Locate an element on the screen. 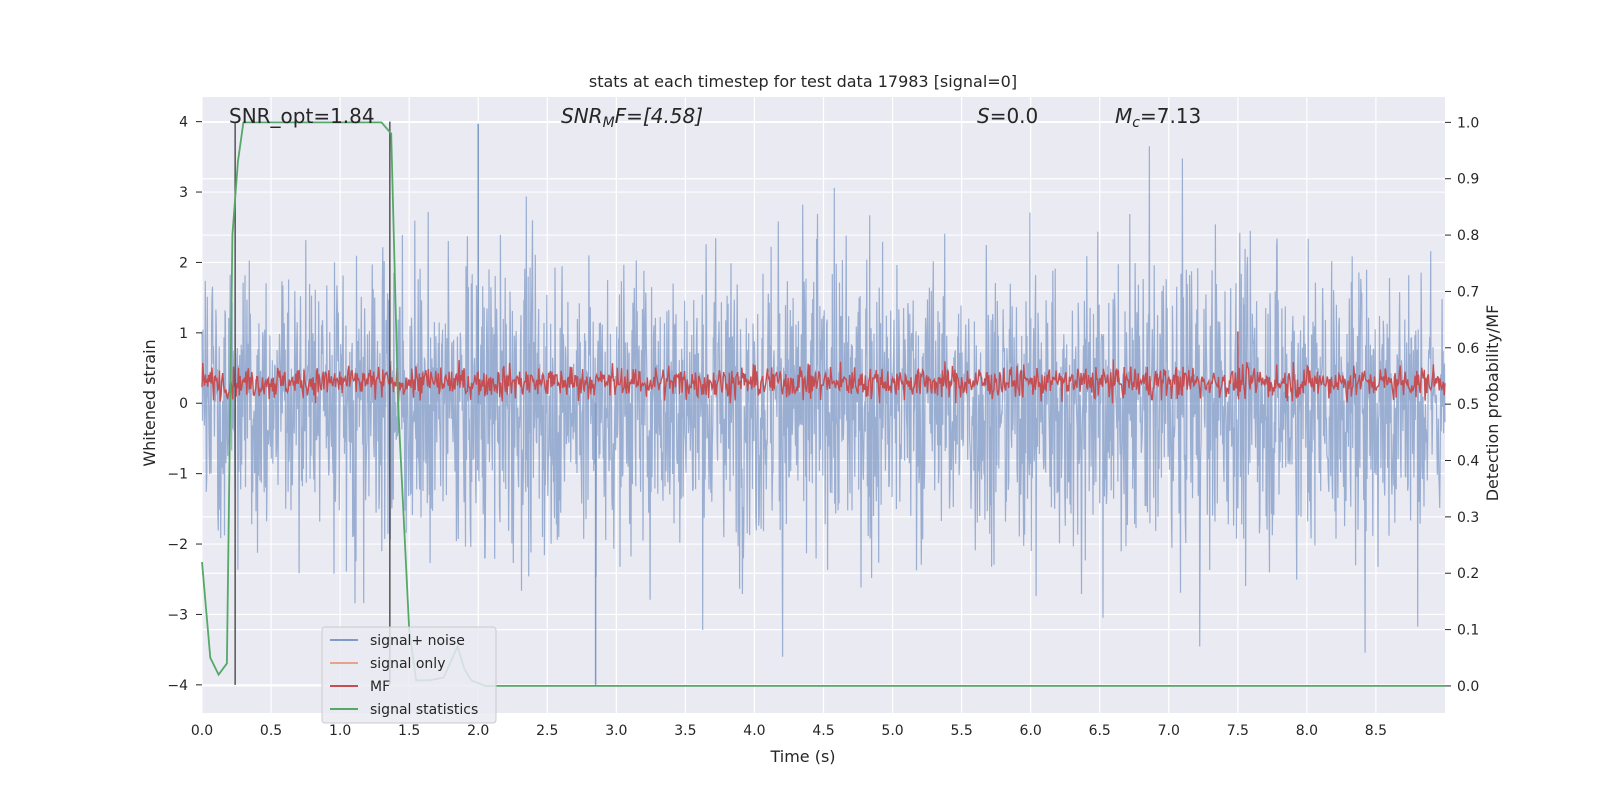  y-axis-label-right: Detection probability/MF is located at coordinates (1492, 403).